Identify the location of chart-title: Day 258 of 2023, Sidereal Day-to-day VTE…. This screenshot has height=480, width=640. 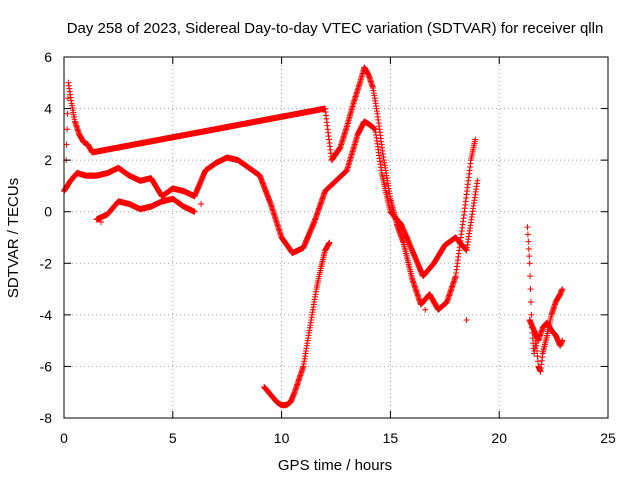
(335, 28).